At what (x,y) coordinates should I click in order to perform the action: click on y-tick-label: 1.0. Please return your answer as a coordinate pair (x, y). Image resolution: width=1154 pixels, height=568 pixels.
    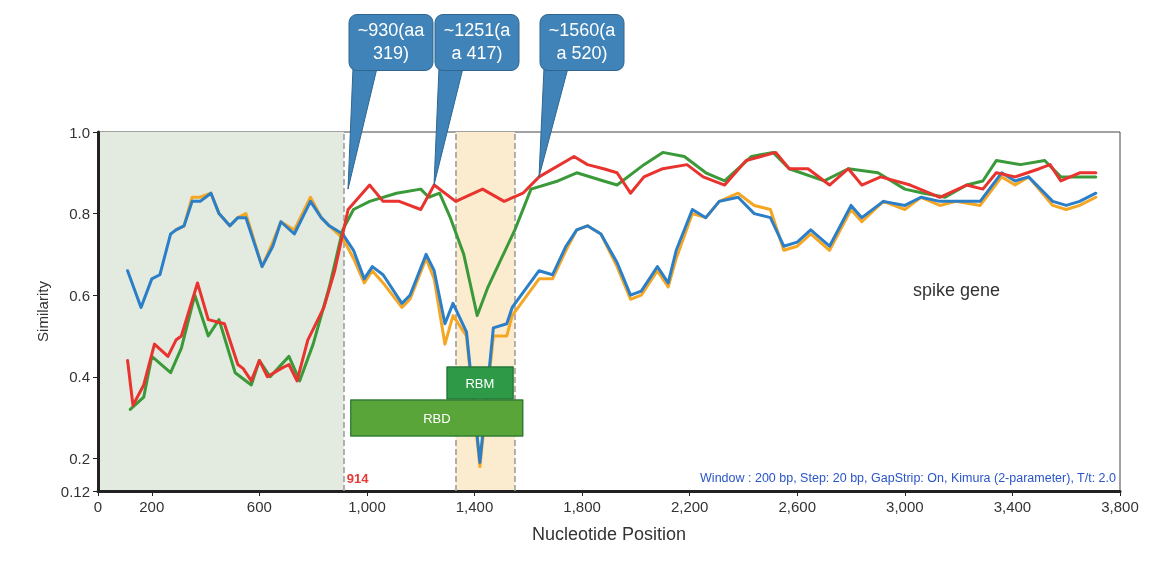
    Looking at the image, I should click on (79, 132).